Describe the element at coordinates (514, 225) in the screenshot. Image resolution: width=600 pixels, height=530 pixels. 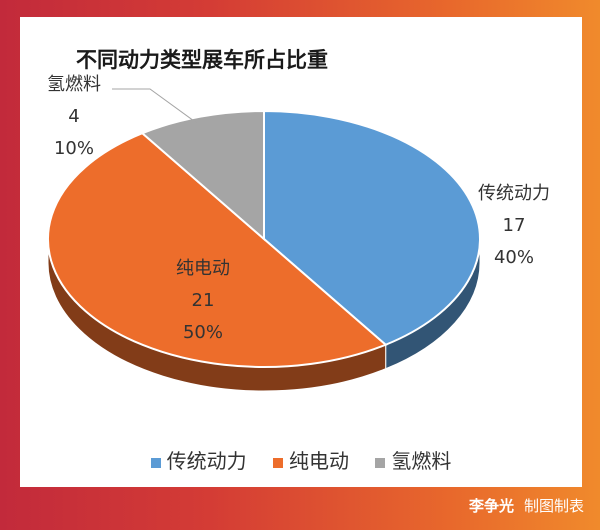
I see `data-label-0-1: 17` at that location.